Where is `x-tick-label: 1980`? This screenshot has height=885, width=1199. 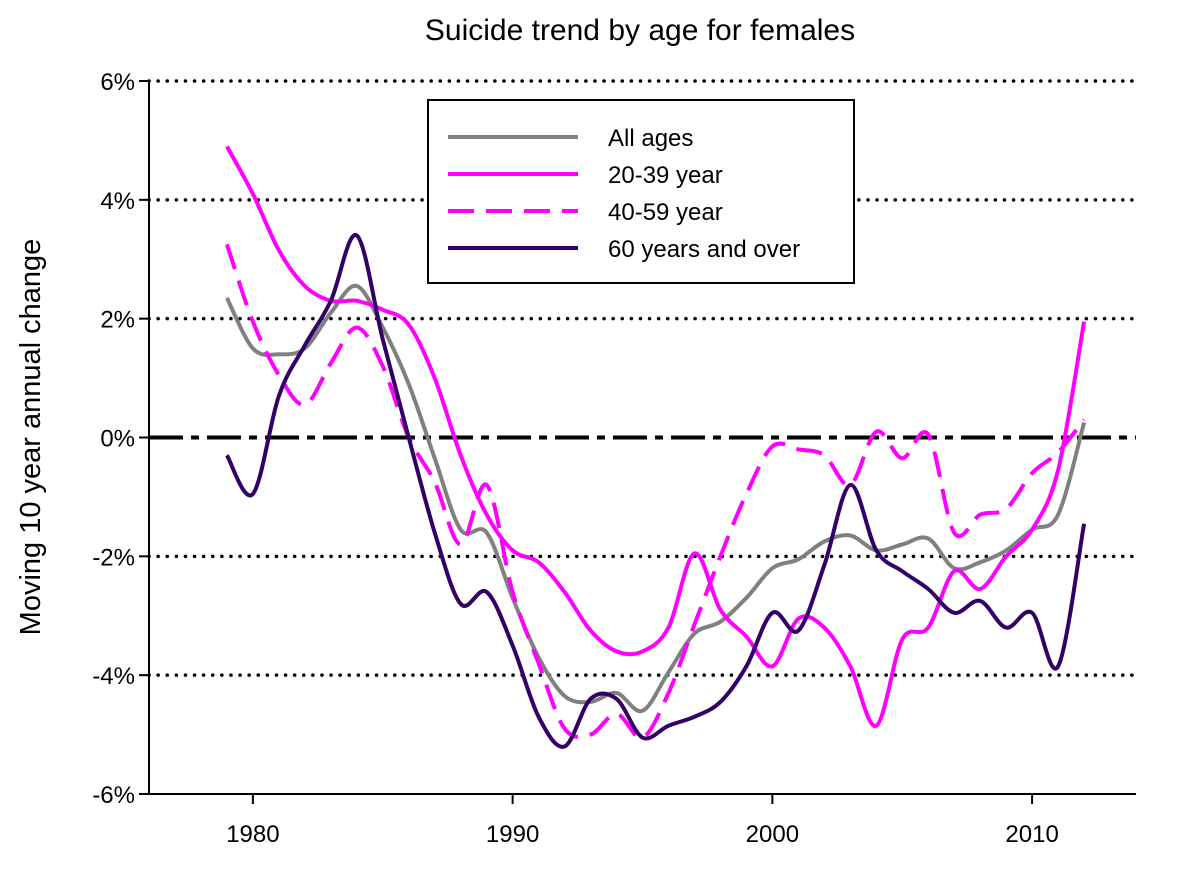
x-tick-label: 1980 is located at coordinates (252, 834).